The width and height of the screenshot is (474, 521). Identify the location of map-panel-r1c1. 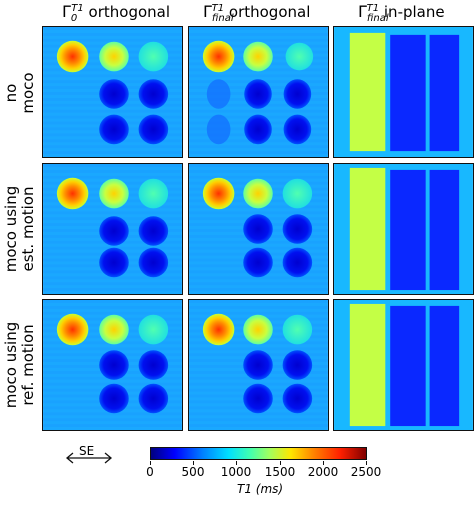
(112, 92).